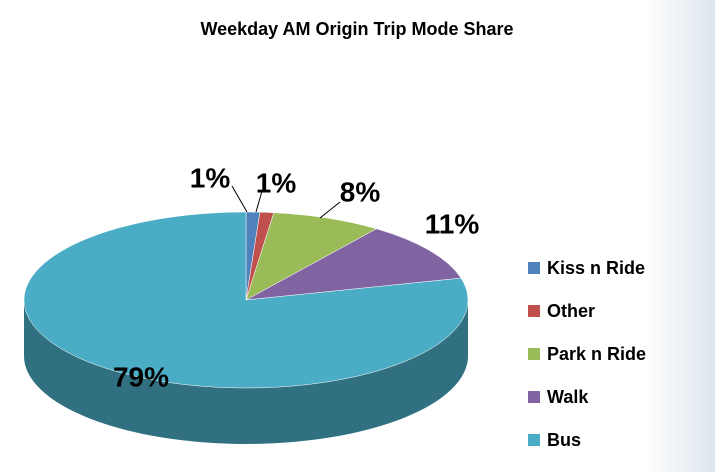  I want to click on legend-label: Other, so click(571, 311).